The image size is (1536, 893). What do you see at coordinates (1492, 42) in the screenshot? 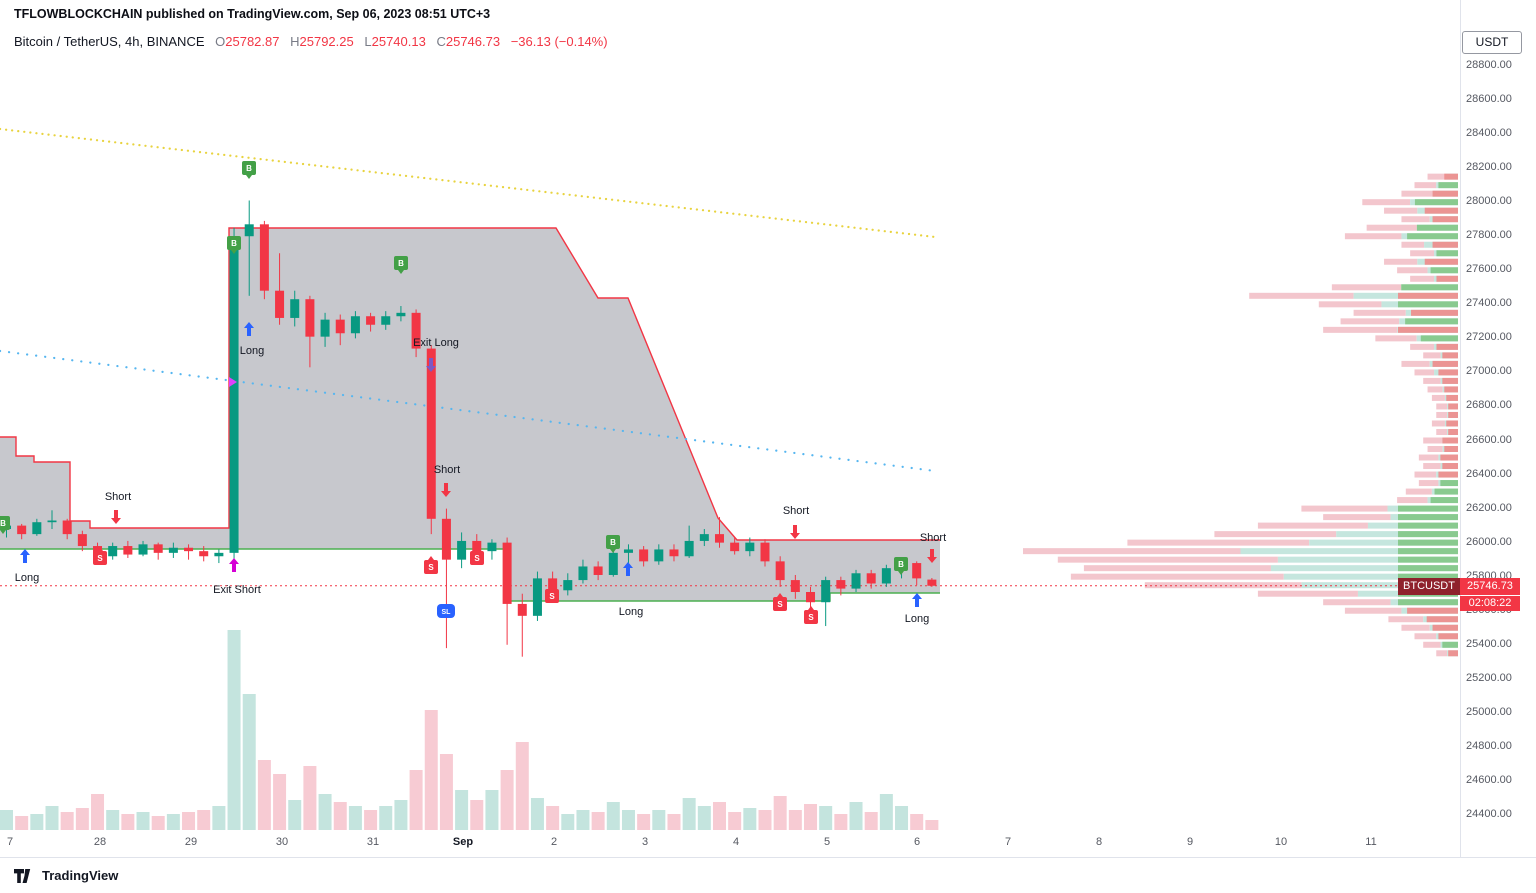
I see `currency-toggle-usdt: USDT` at bounding box center [1492, 42].